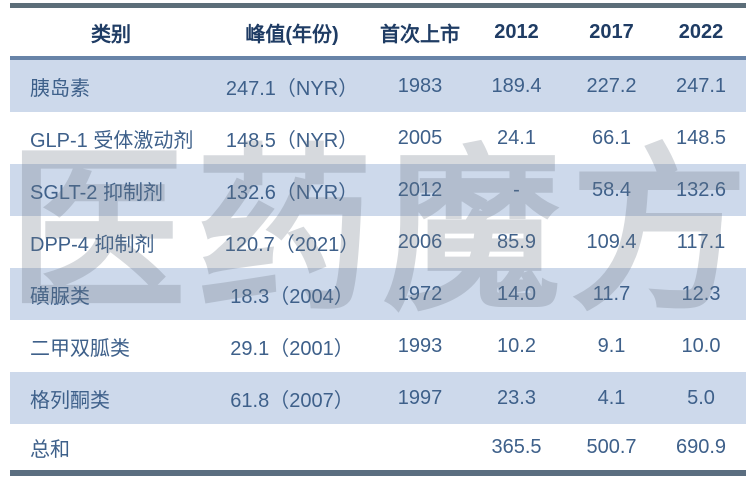 The width and height of the screenshot is (756, 483). I want to click on cell-peak: 247.1（NYR）, so click(292, 88).